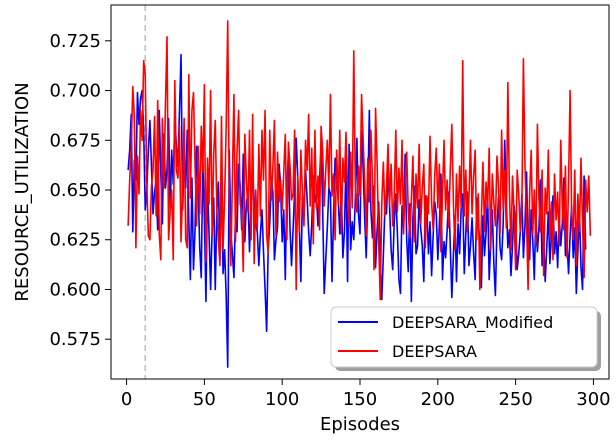 The image size is (616, 444). I want to click on x-tick-label: 200, so click(438, 399).